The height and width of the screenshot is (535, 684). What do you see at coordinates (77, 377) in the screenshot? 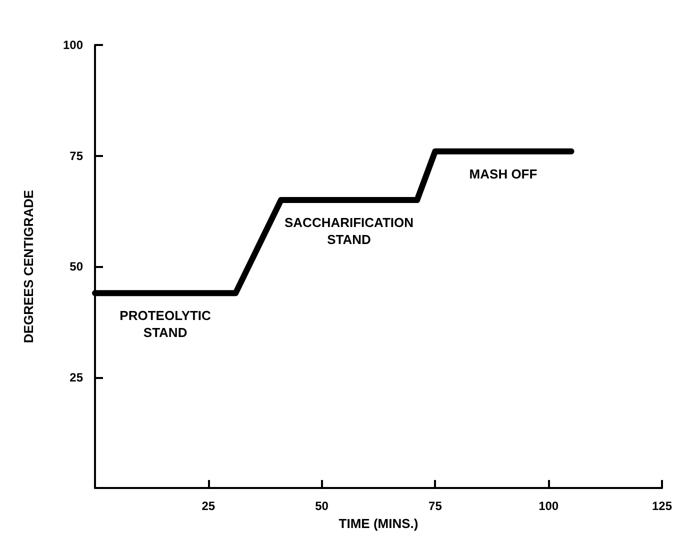
I see `y-tick-label: 25` at bounding box center [77, 377].